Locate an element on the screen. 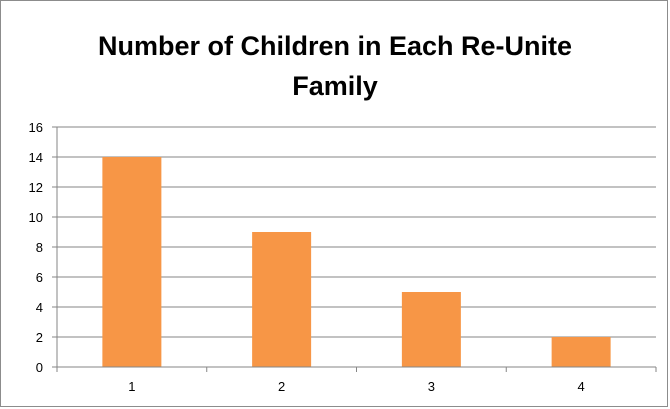  x-tick-label: 3 is located at coordinates (431, 386).